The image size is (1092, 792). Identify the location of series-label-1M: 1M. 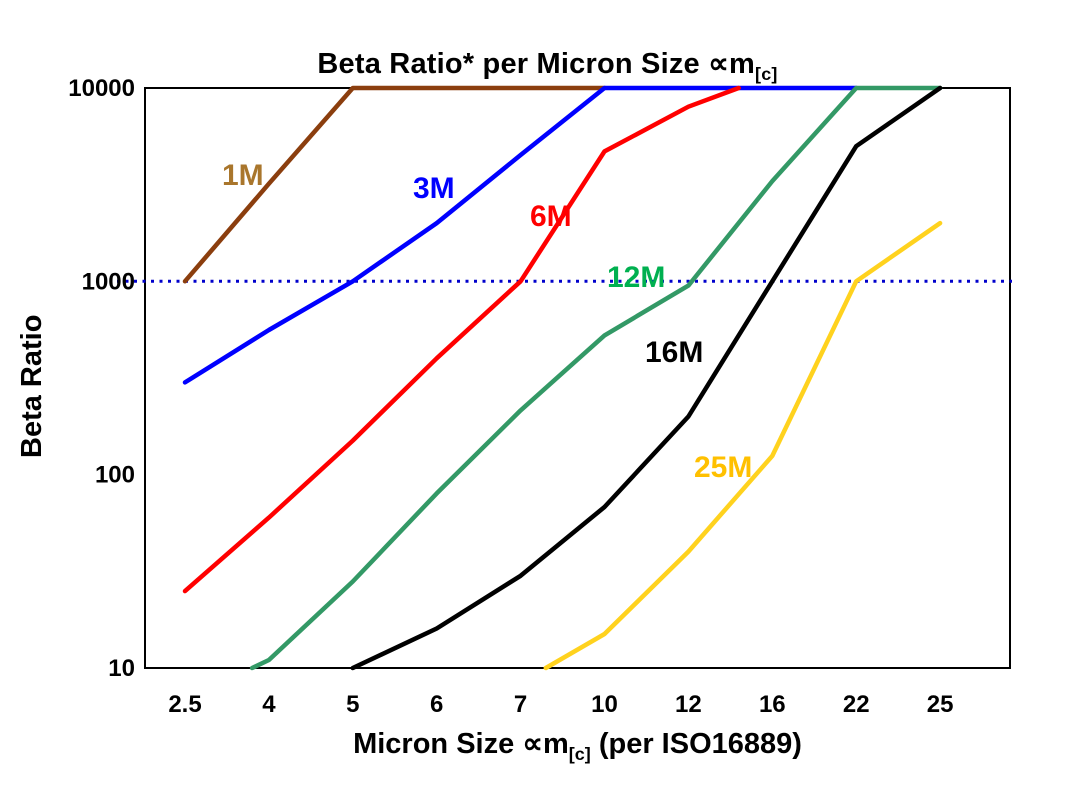
(243, 175).